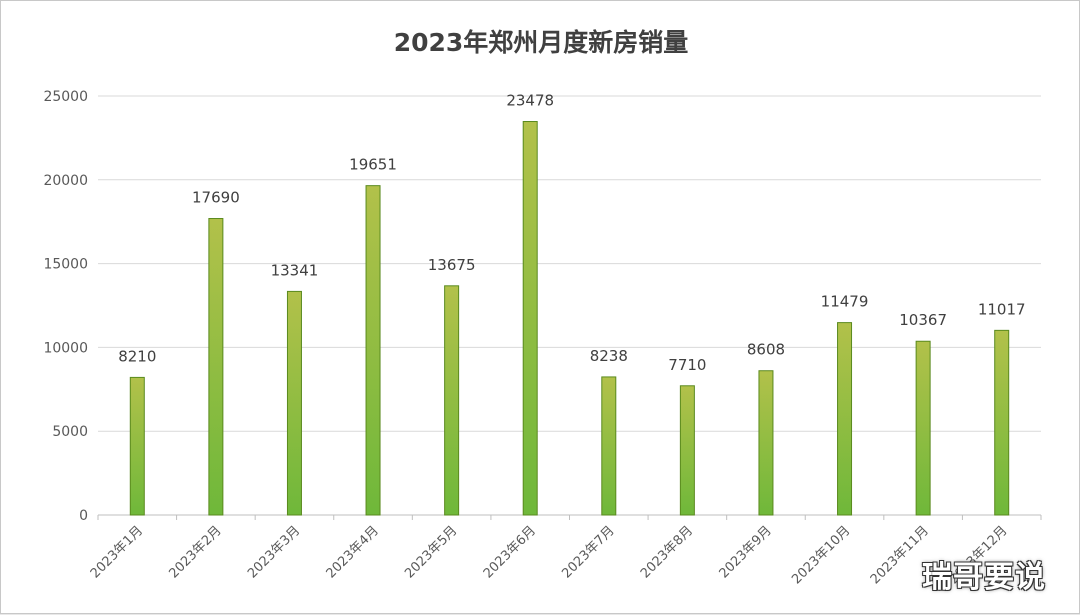  Describe the element at coordinates (452, 265) in the screenshot. I see `data-label: 13675` at that location.